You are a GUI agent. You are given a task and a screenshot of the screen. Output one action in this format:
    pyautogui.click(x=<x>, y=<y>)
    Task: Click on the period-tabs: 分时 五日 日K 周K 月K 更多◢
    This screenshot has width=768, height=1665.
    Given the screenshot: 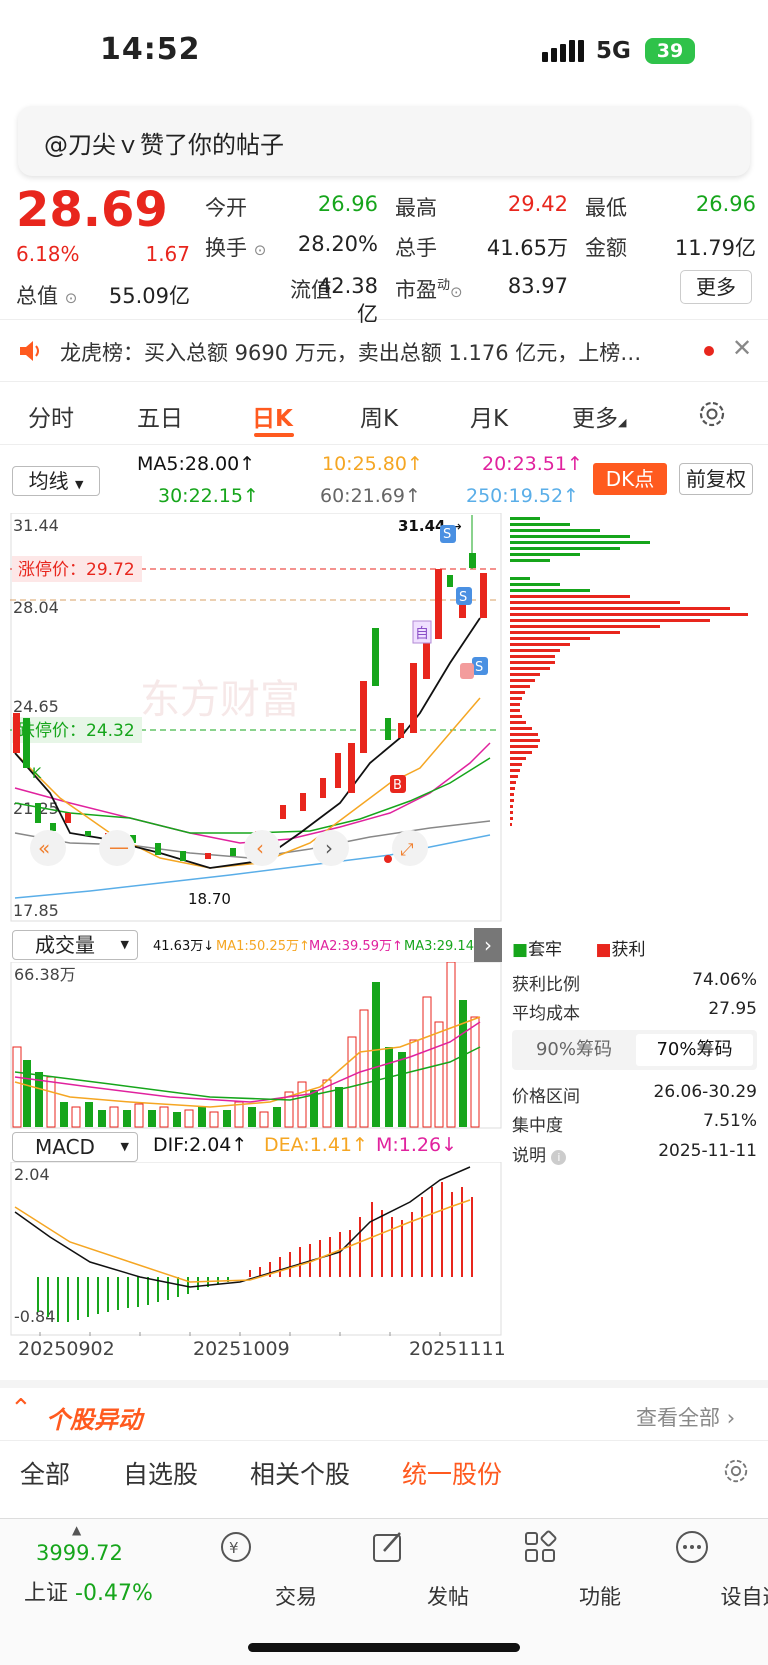 What is the action you would take?
    pyautogui.click(x=384, y=415)
    